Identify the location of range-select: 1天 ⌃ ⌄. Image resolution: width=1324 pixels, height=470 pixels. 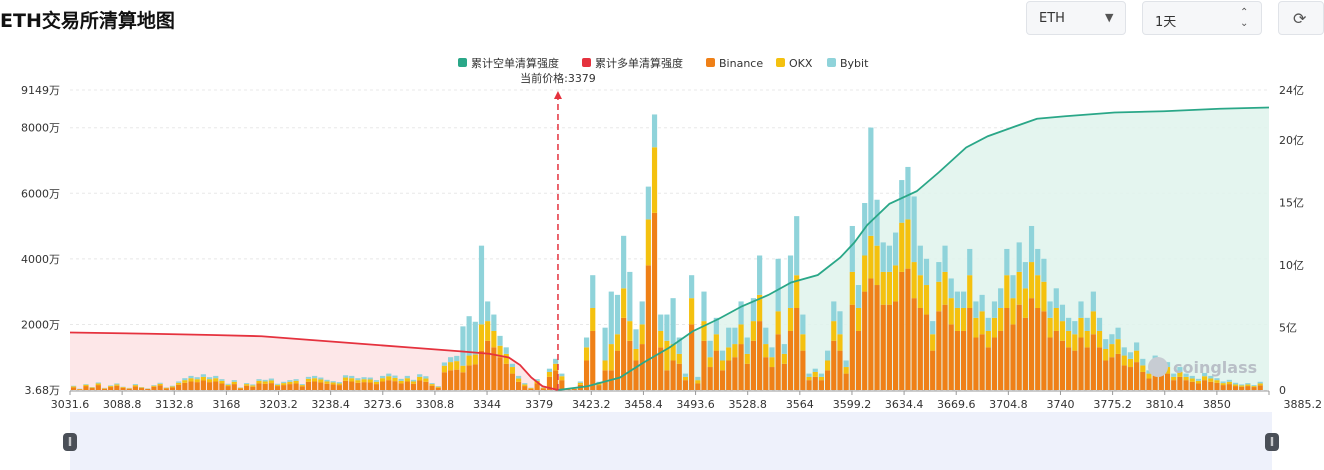
(1202, 18).